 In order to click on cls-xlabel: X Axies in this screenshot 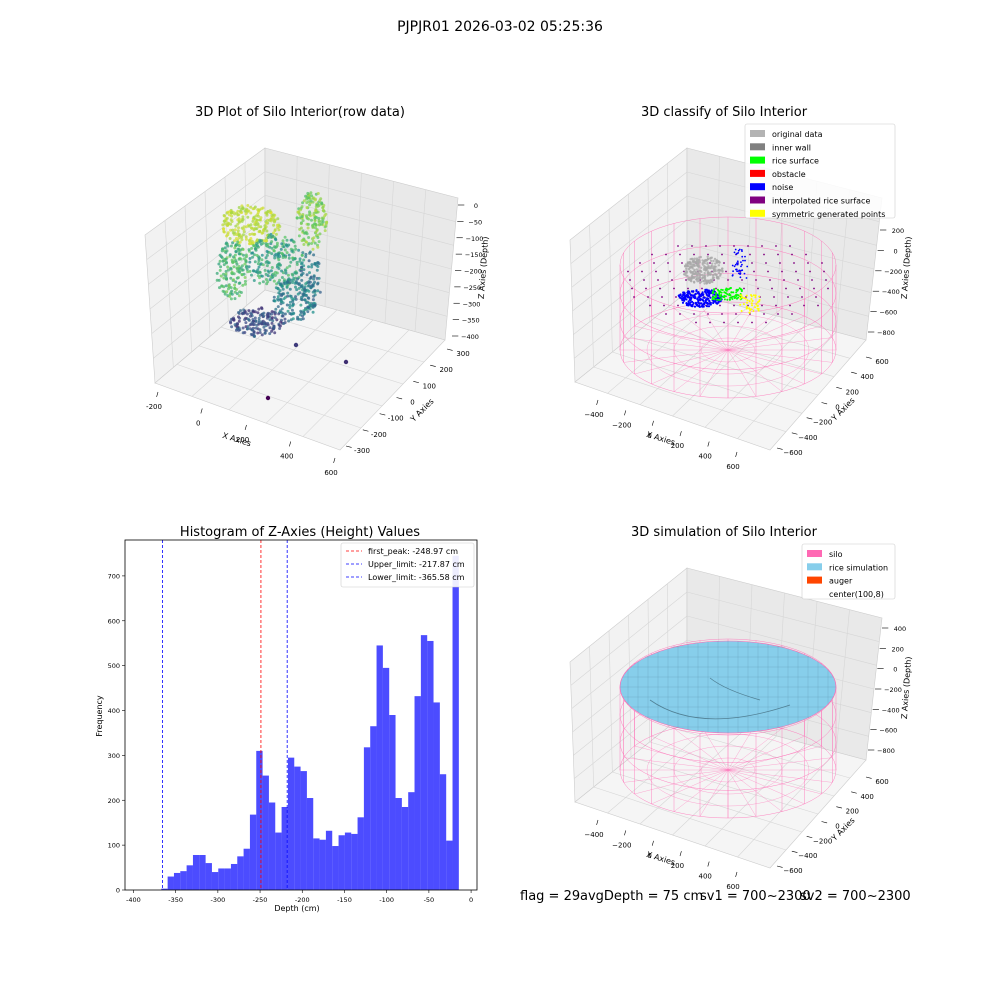, I will do `click(660, 438)`.